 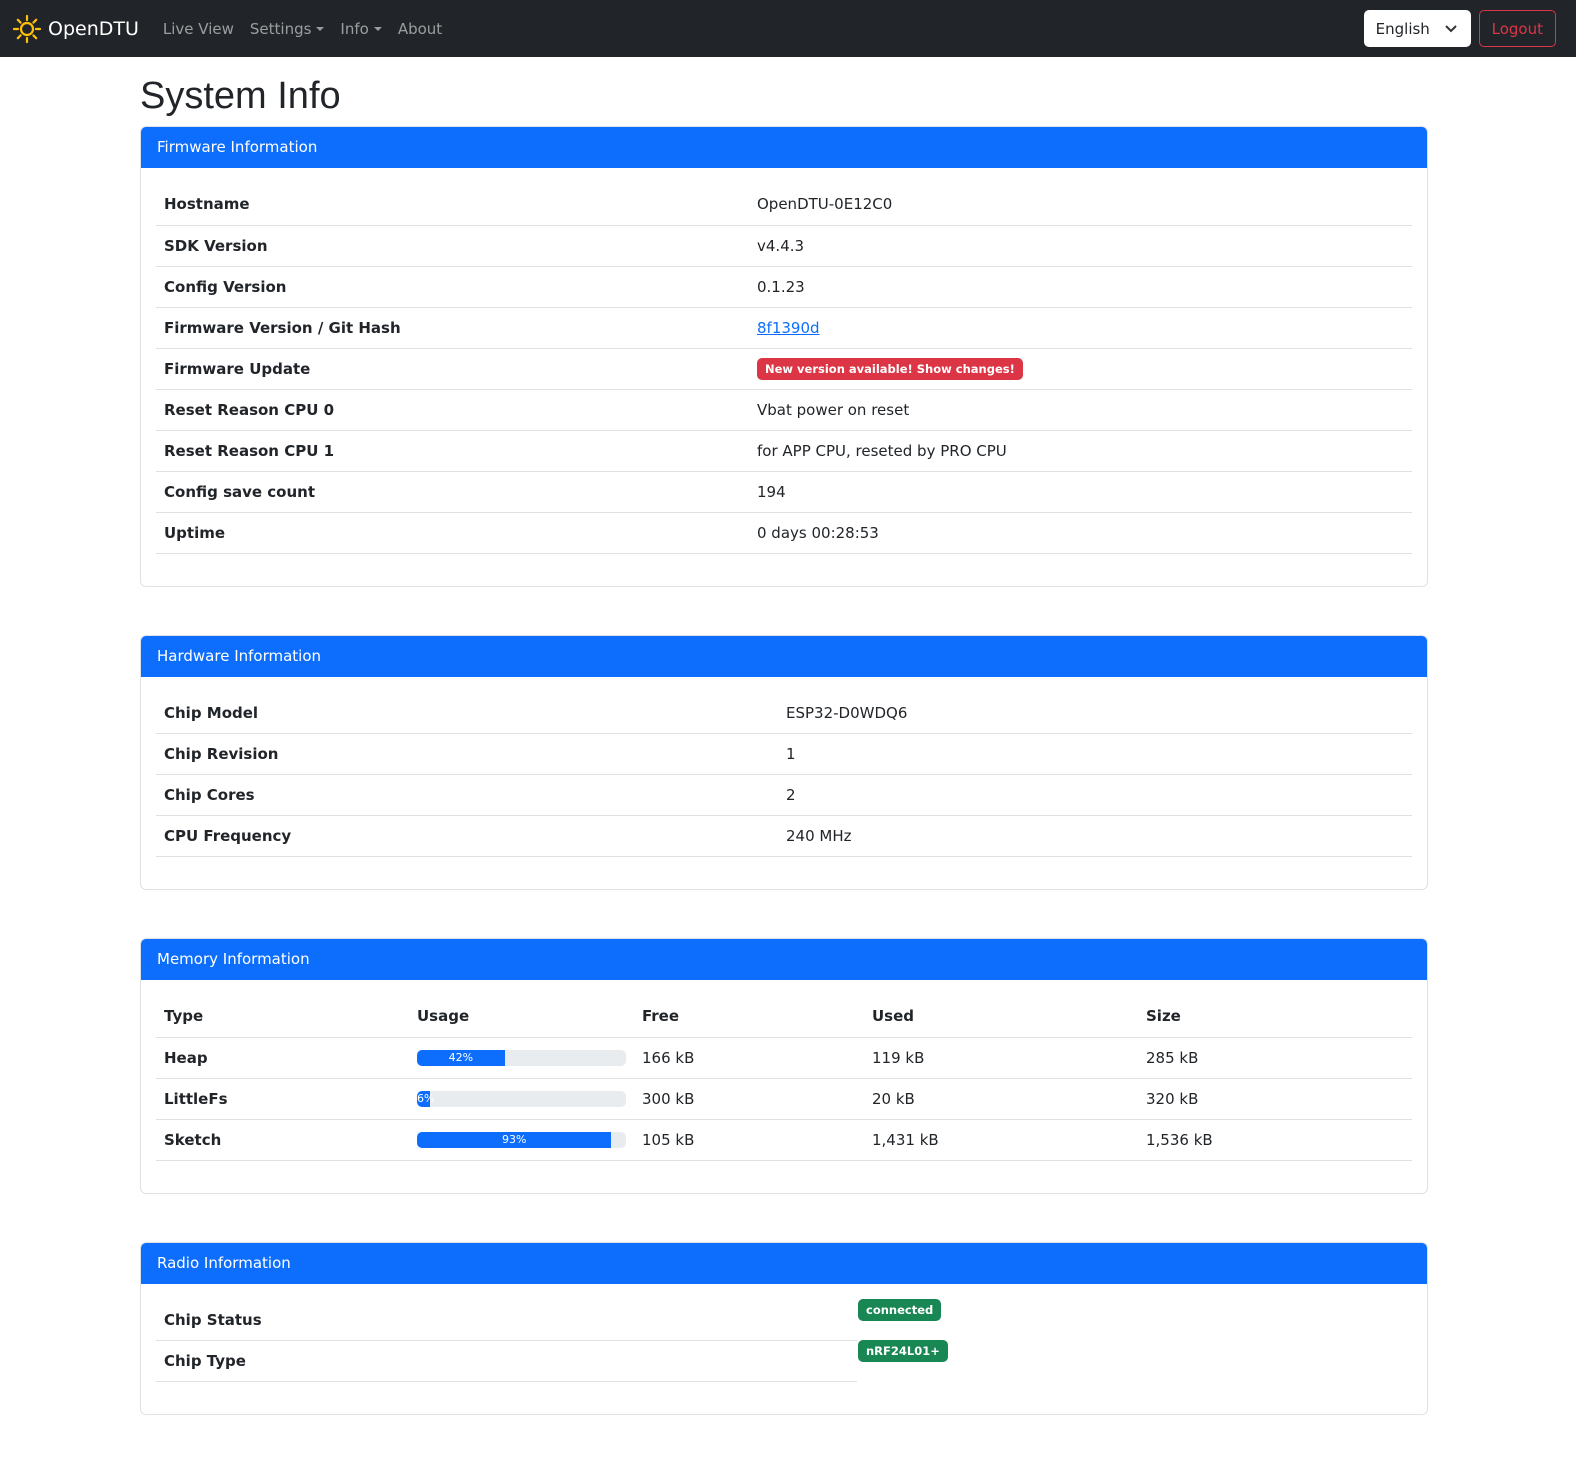 What do you see at coordinates (27, 28) in the screenshot?
I see `sun-icon` at bounding box center [27, 28].